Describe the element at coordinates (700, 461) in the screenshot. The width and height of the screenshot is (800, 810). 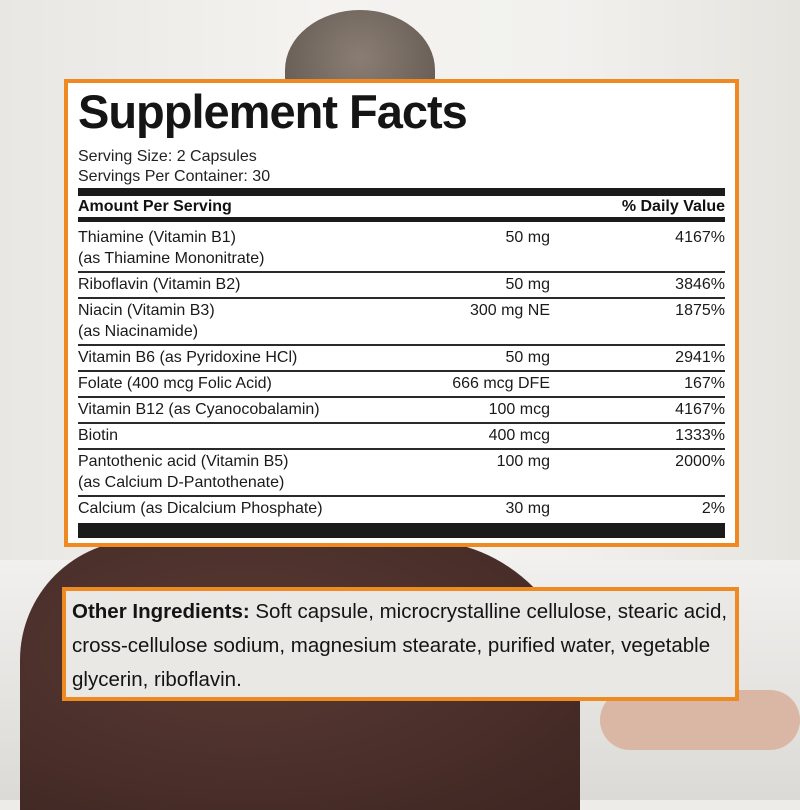
I see `nutrient-daily-value: 2000%` at that location.